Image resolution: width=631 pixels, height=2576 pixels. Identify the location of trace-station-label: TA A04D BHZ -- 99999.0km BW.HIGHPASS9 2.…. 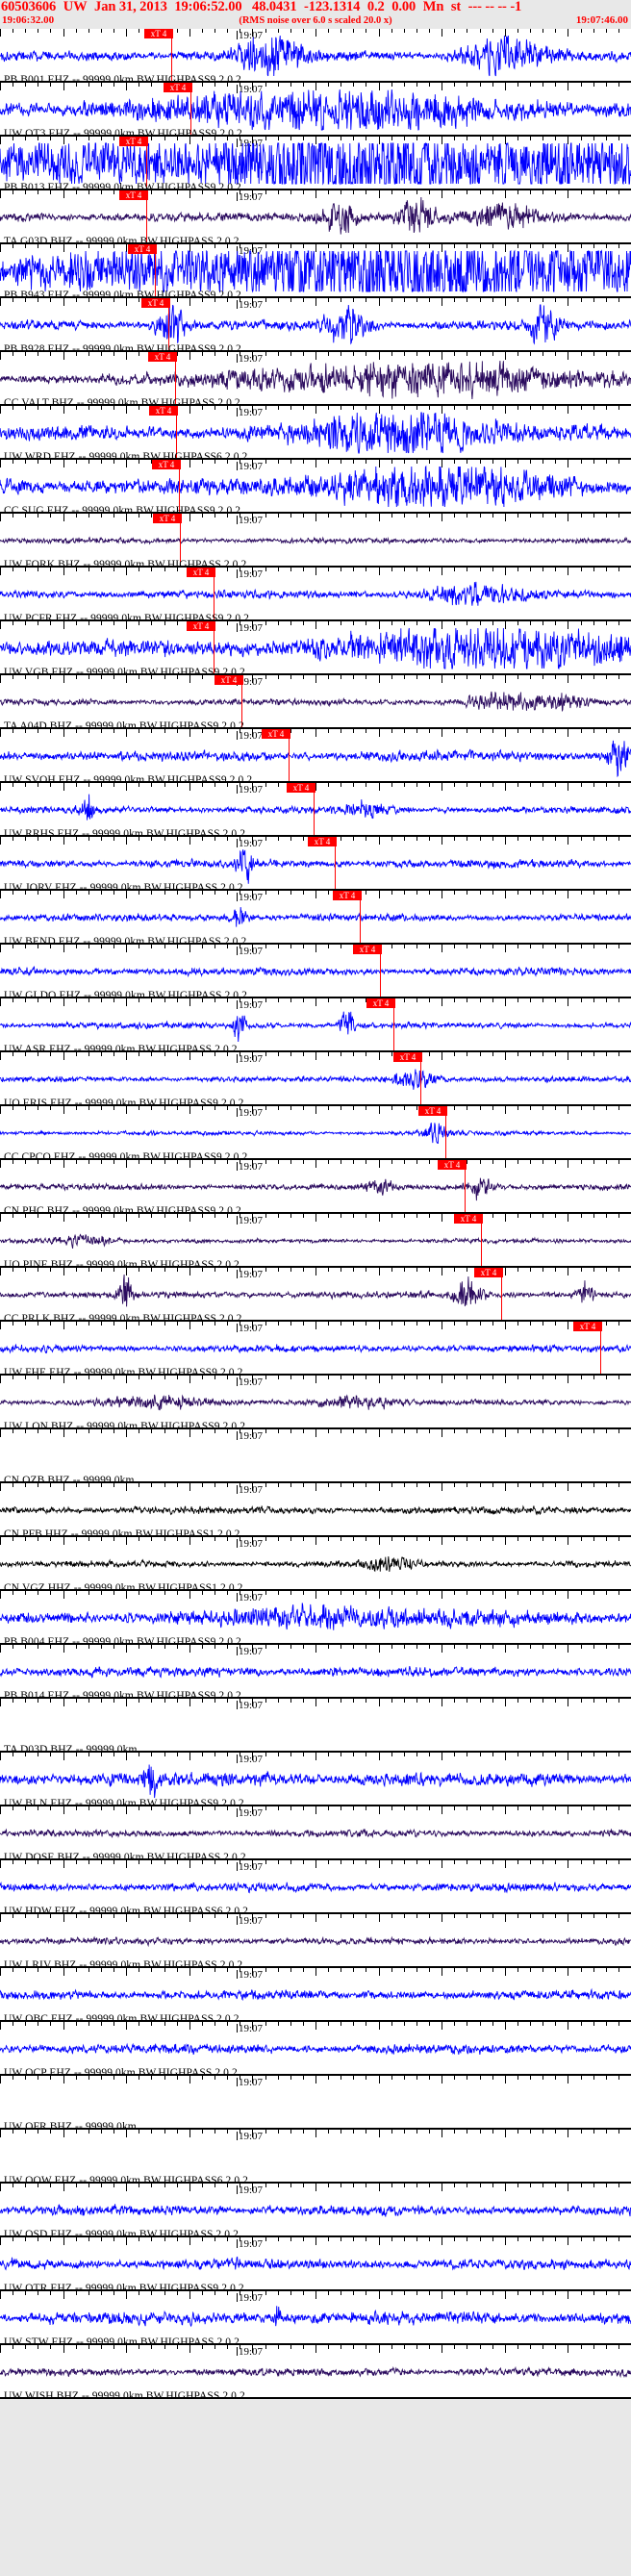
(124, 724).